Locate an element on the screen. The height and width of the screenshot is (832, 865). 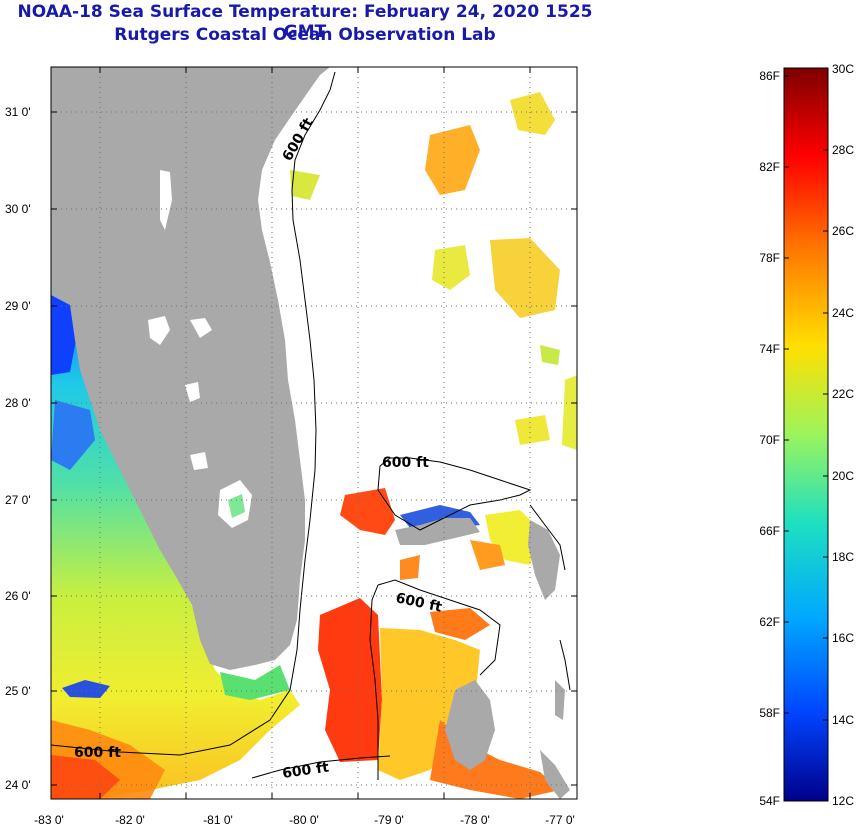
fahrenheit-label: 66F is located at coordinates (769, 531).